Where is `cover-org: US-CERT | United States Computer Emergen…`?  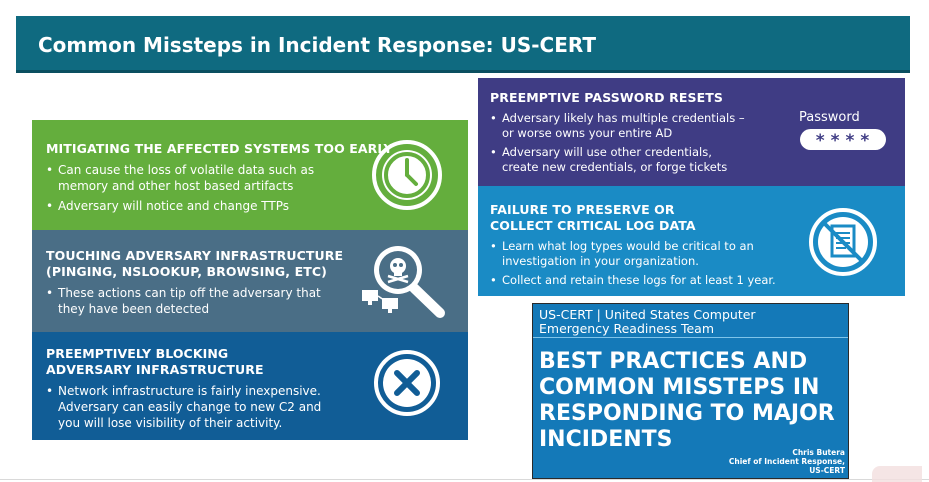 cover-org: US-CERT | United States Computer Emergen… is located at coordinates (647, 322).